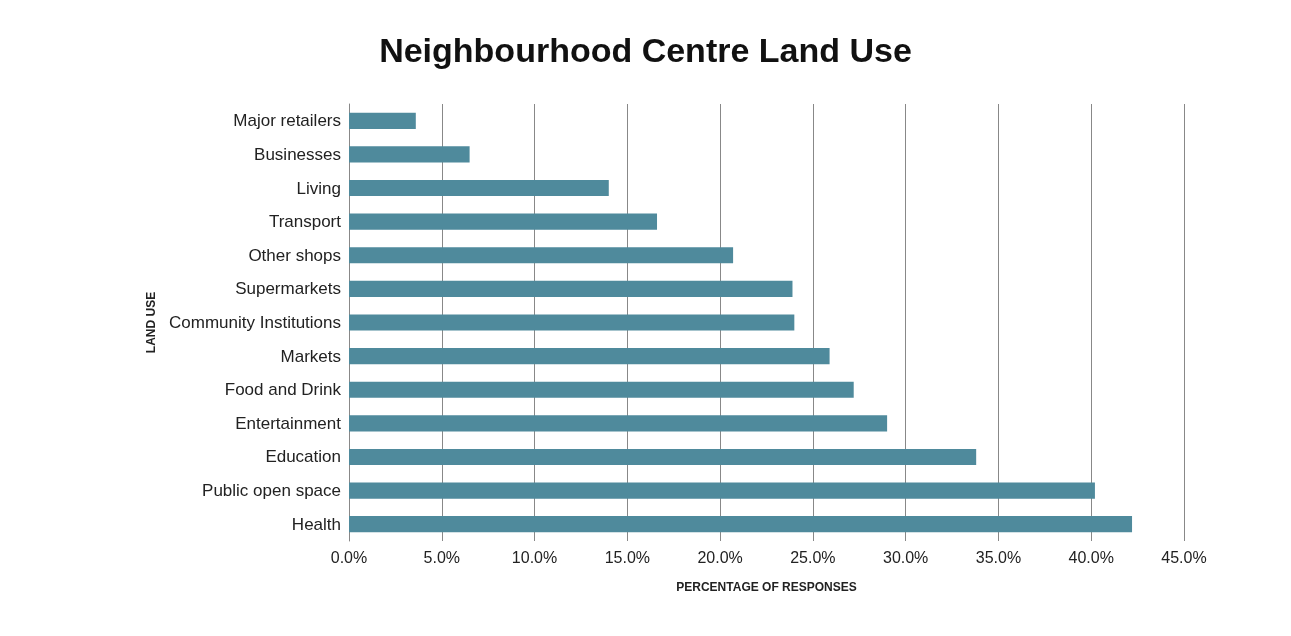 The width and height of the screenshot is (1291, 636). What do you see at coordinates (283, 390) in the screenshot?
I see `y-tick-label: Food and Drink` at bounding box center [283, 390].